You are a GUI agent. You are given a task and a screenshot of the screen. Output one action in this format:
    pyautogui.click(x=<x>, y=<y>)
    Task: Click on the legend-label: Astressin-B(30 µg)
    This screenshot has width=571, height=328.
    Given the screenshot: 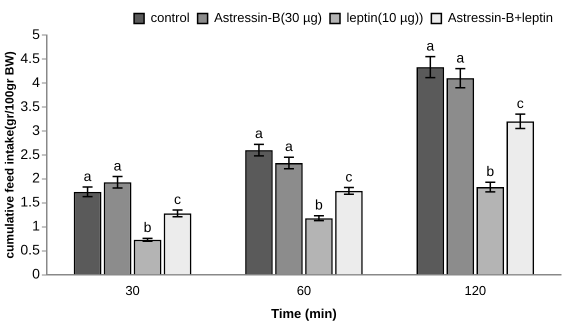 What is the action you would take?
    pyautogui.click(x=268, y=18)
    